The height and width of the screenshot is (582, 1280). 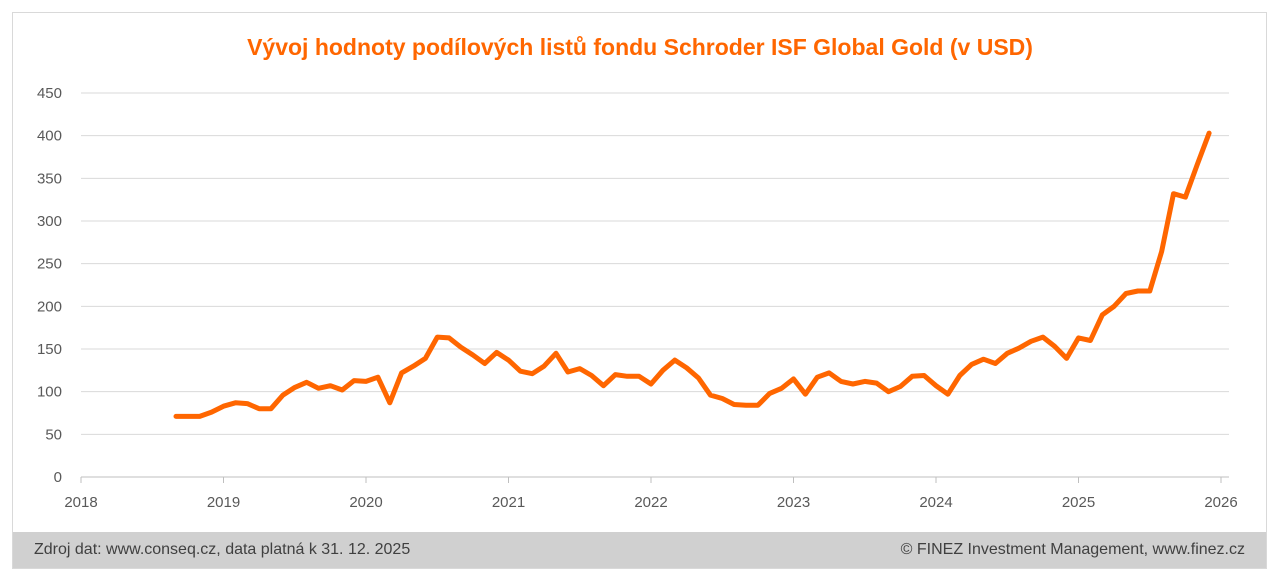 I want to click on y-tick-label: 200, so click(x=49, y=306).